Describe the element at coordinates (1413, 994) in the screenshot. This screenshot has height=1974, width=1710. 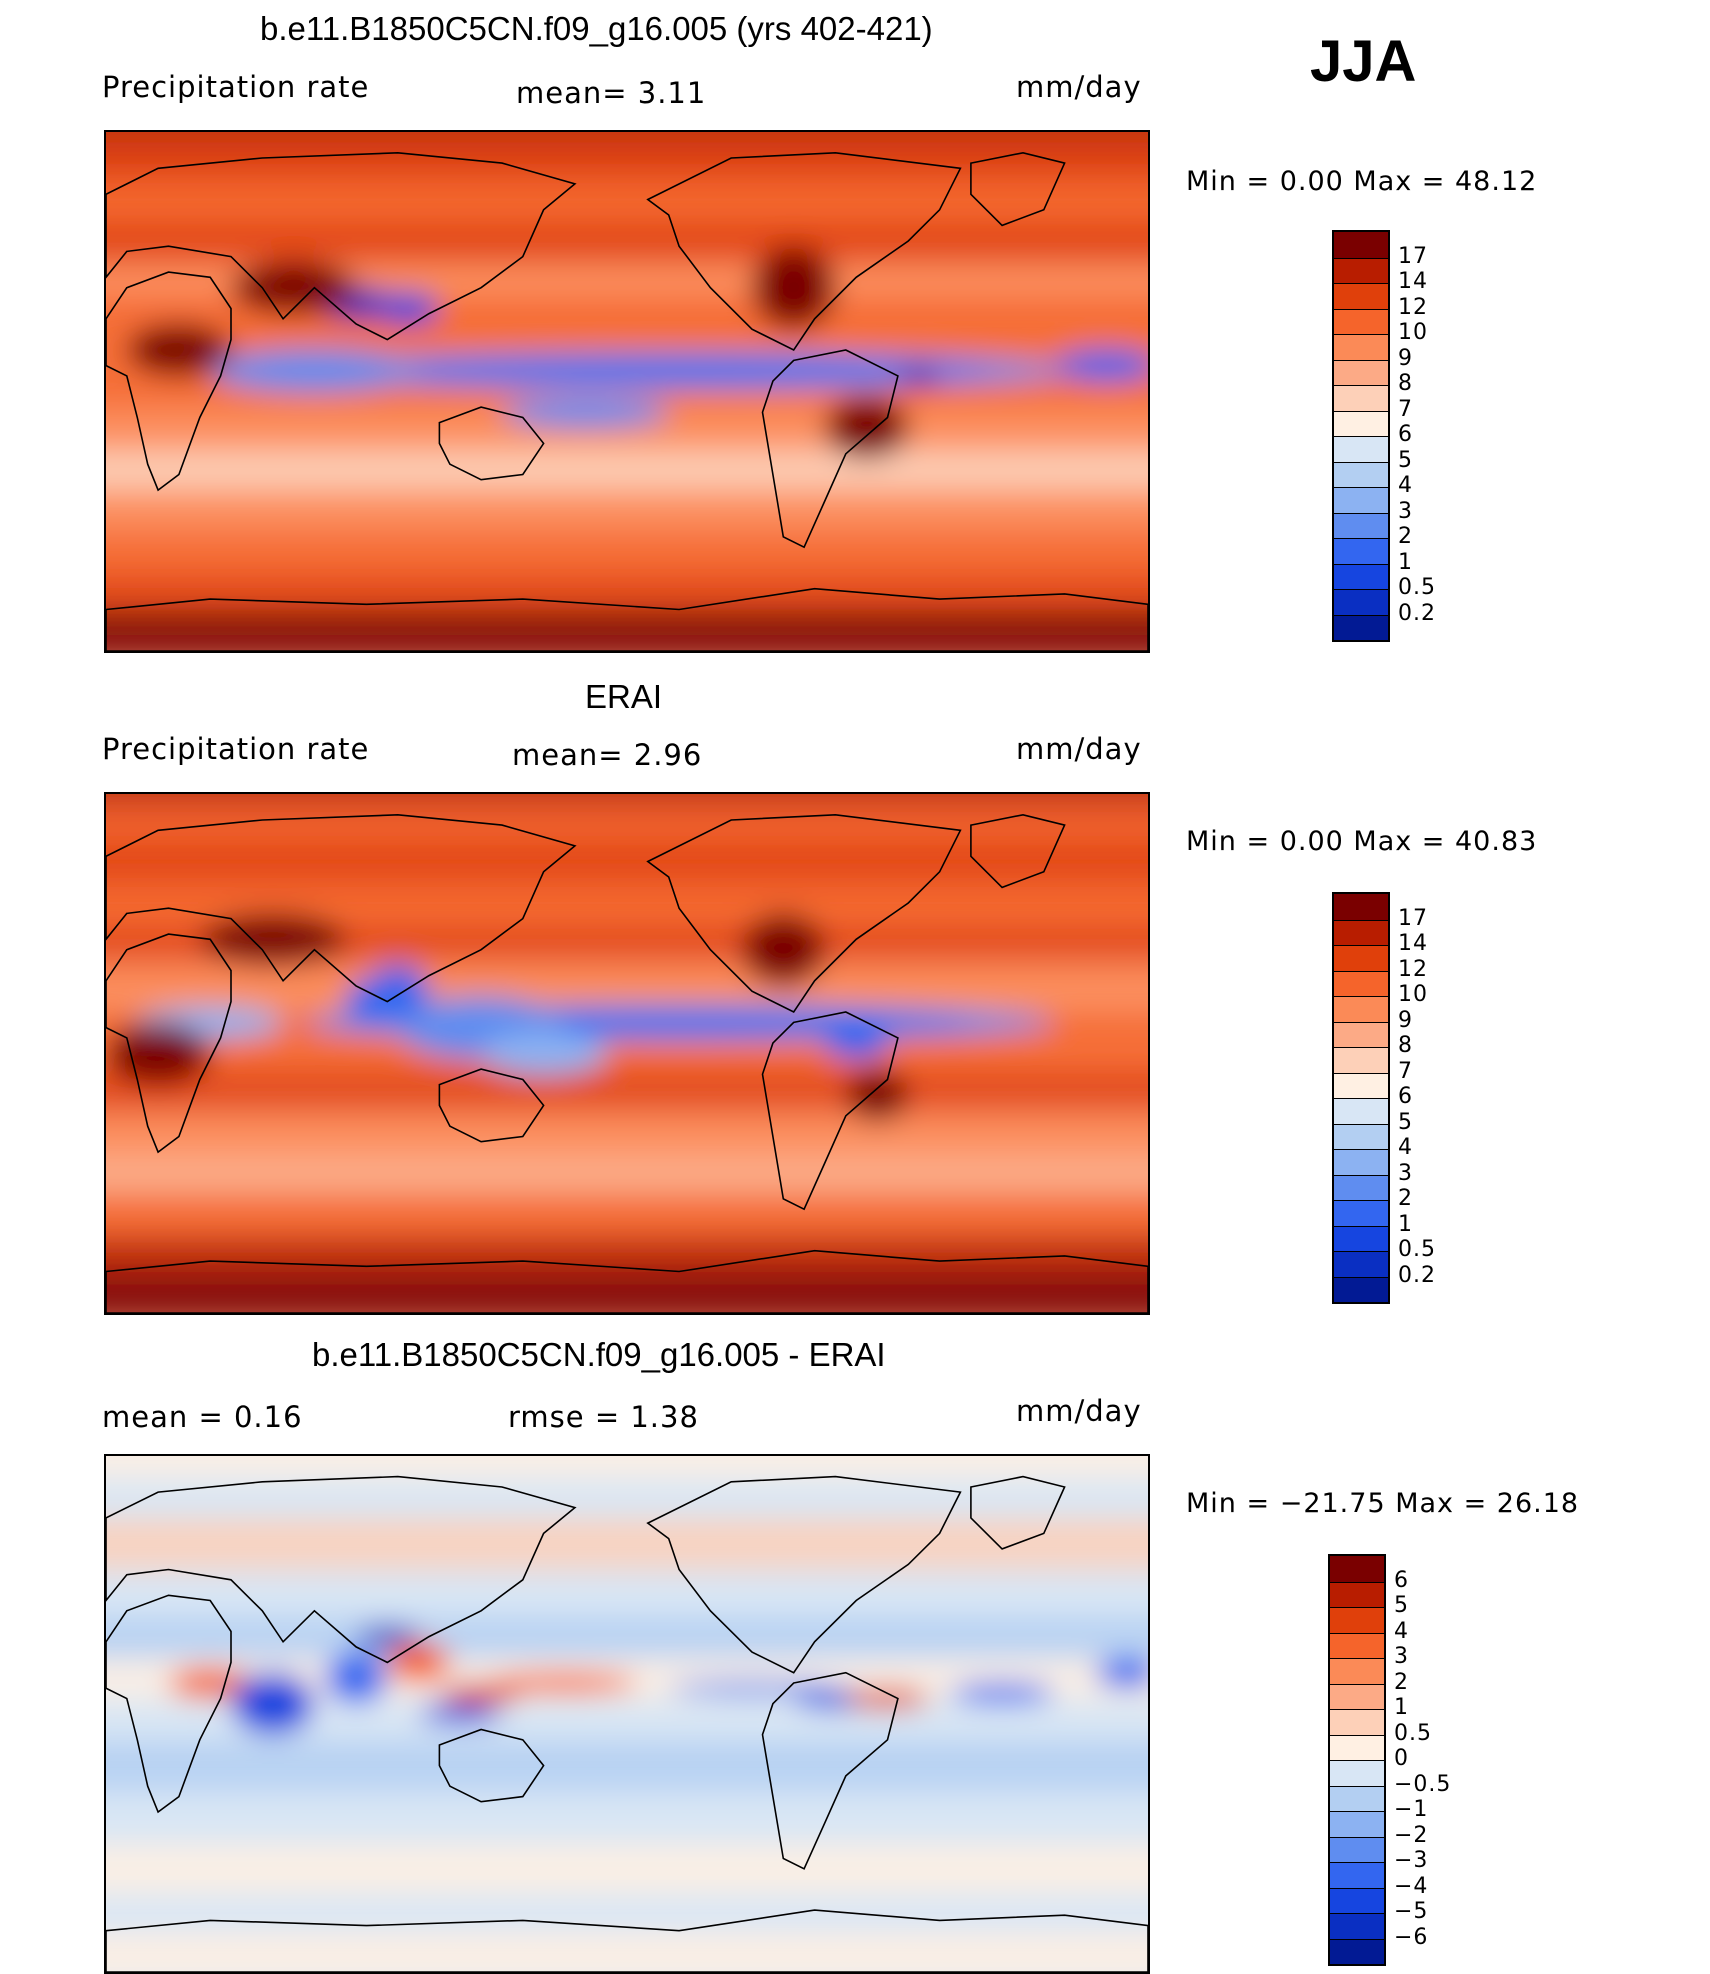
I see `colorbar-tick-label: 10` at that location.